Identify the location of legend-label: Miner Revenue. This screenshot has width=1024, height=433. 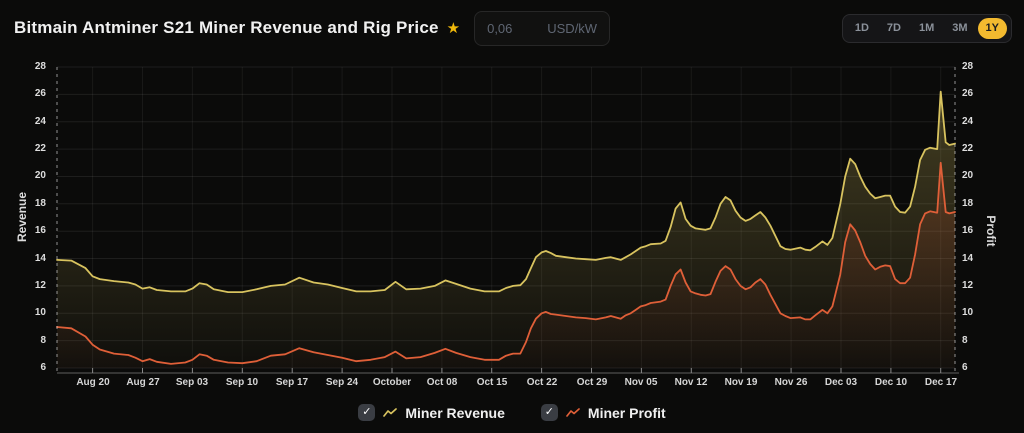
(455, 412).